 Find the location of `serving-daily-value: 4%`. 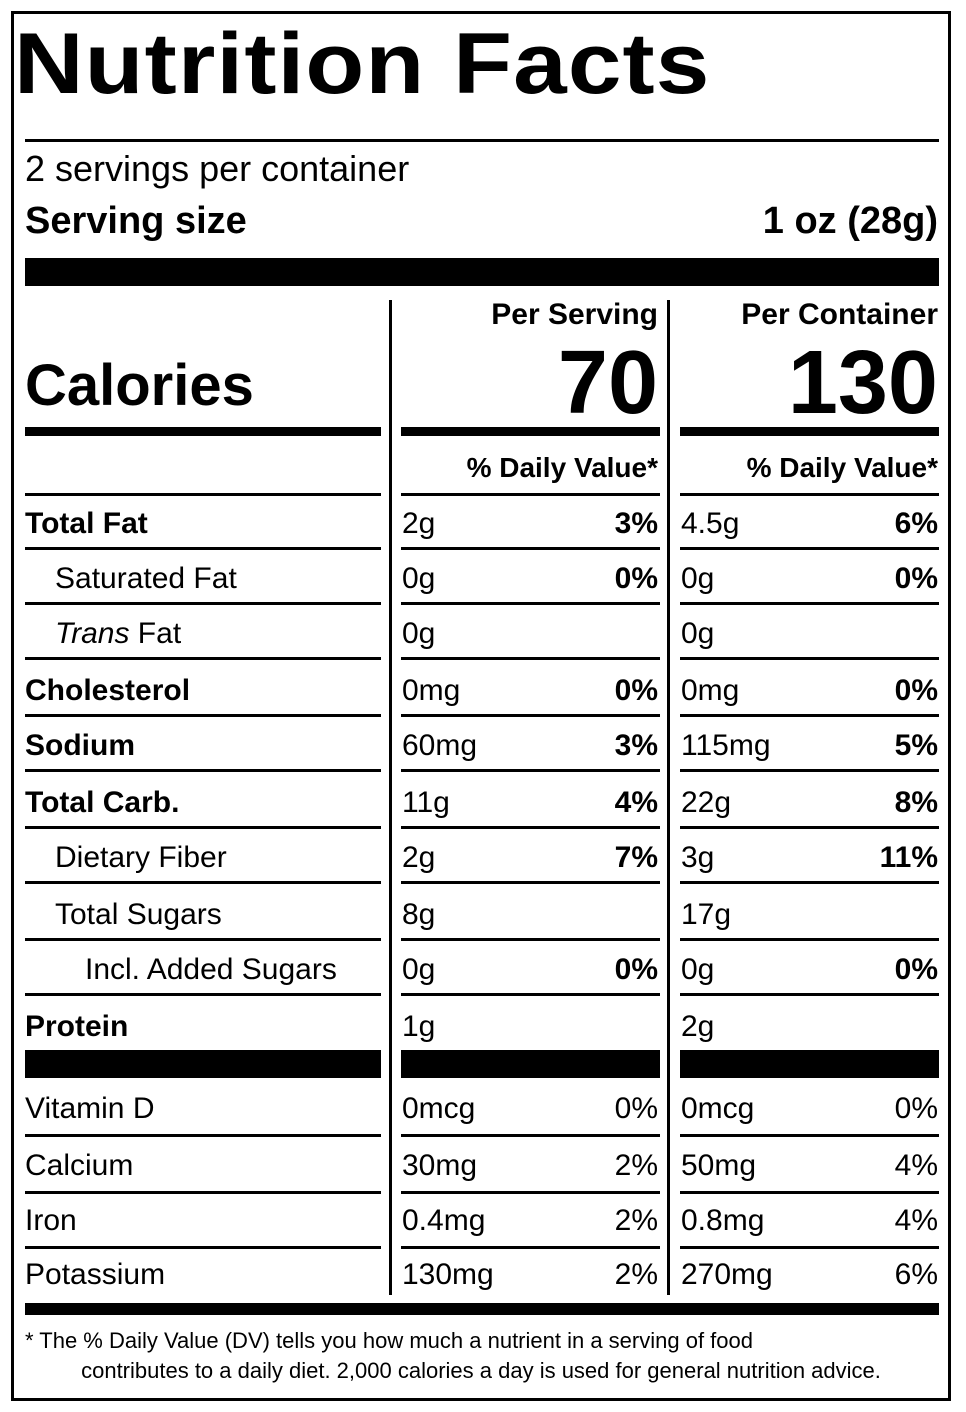

serving-daily-value: 4% is located at coordinates (636, 802).